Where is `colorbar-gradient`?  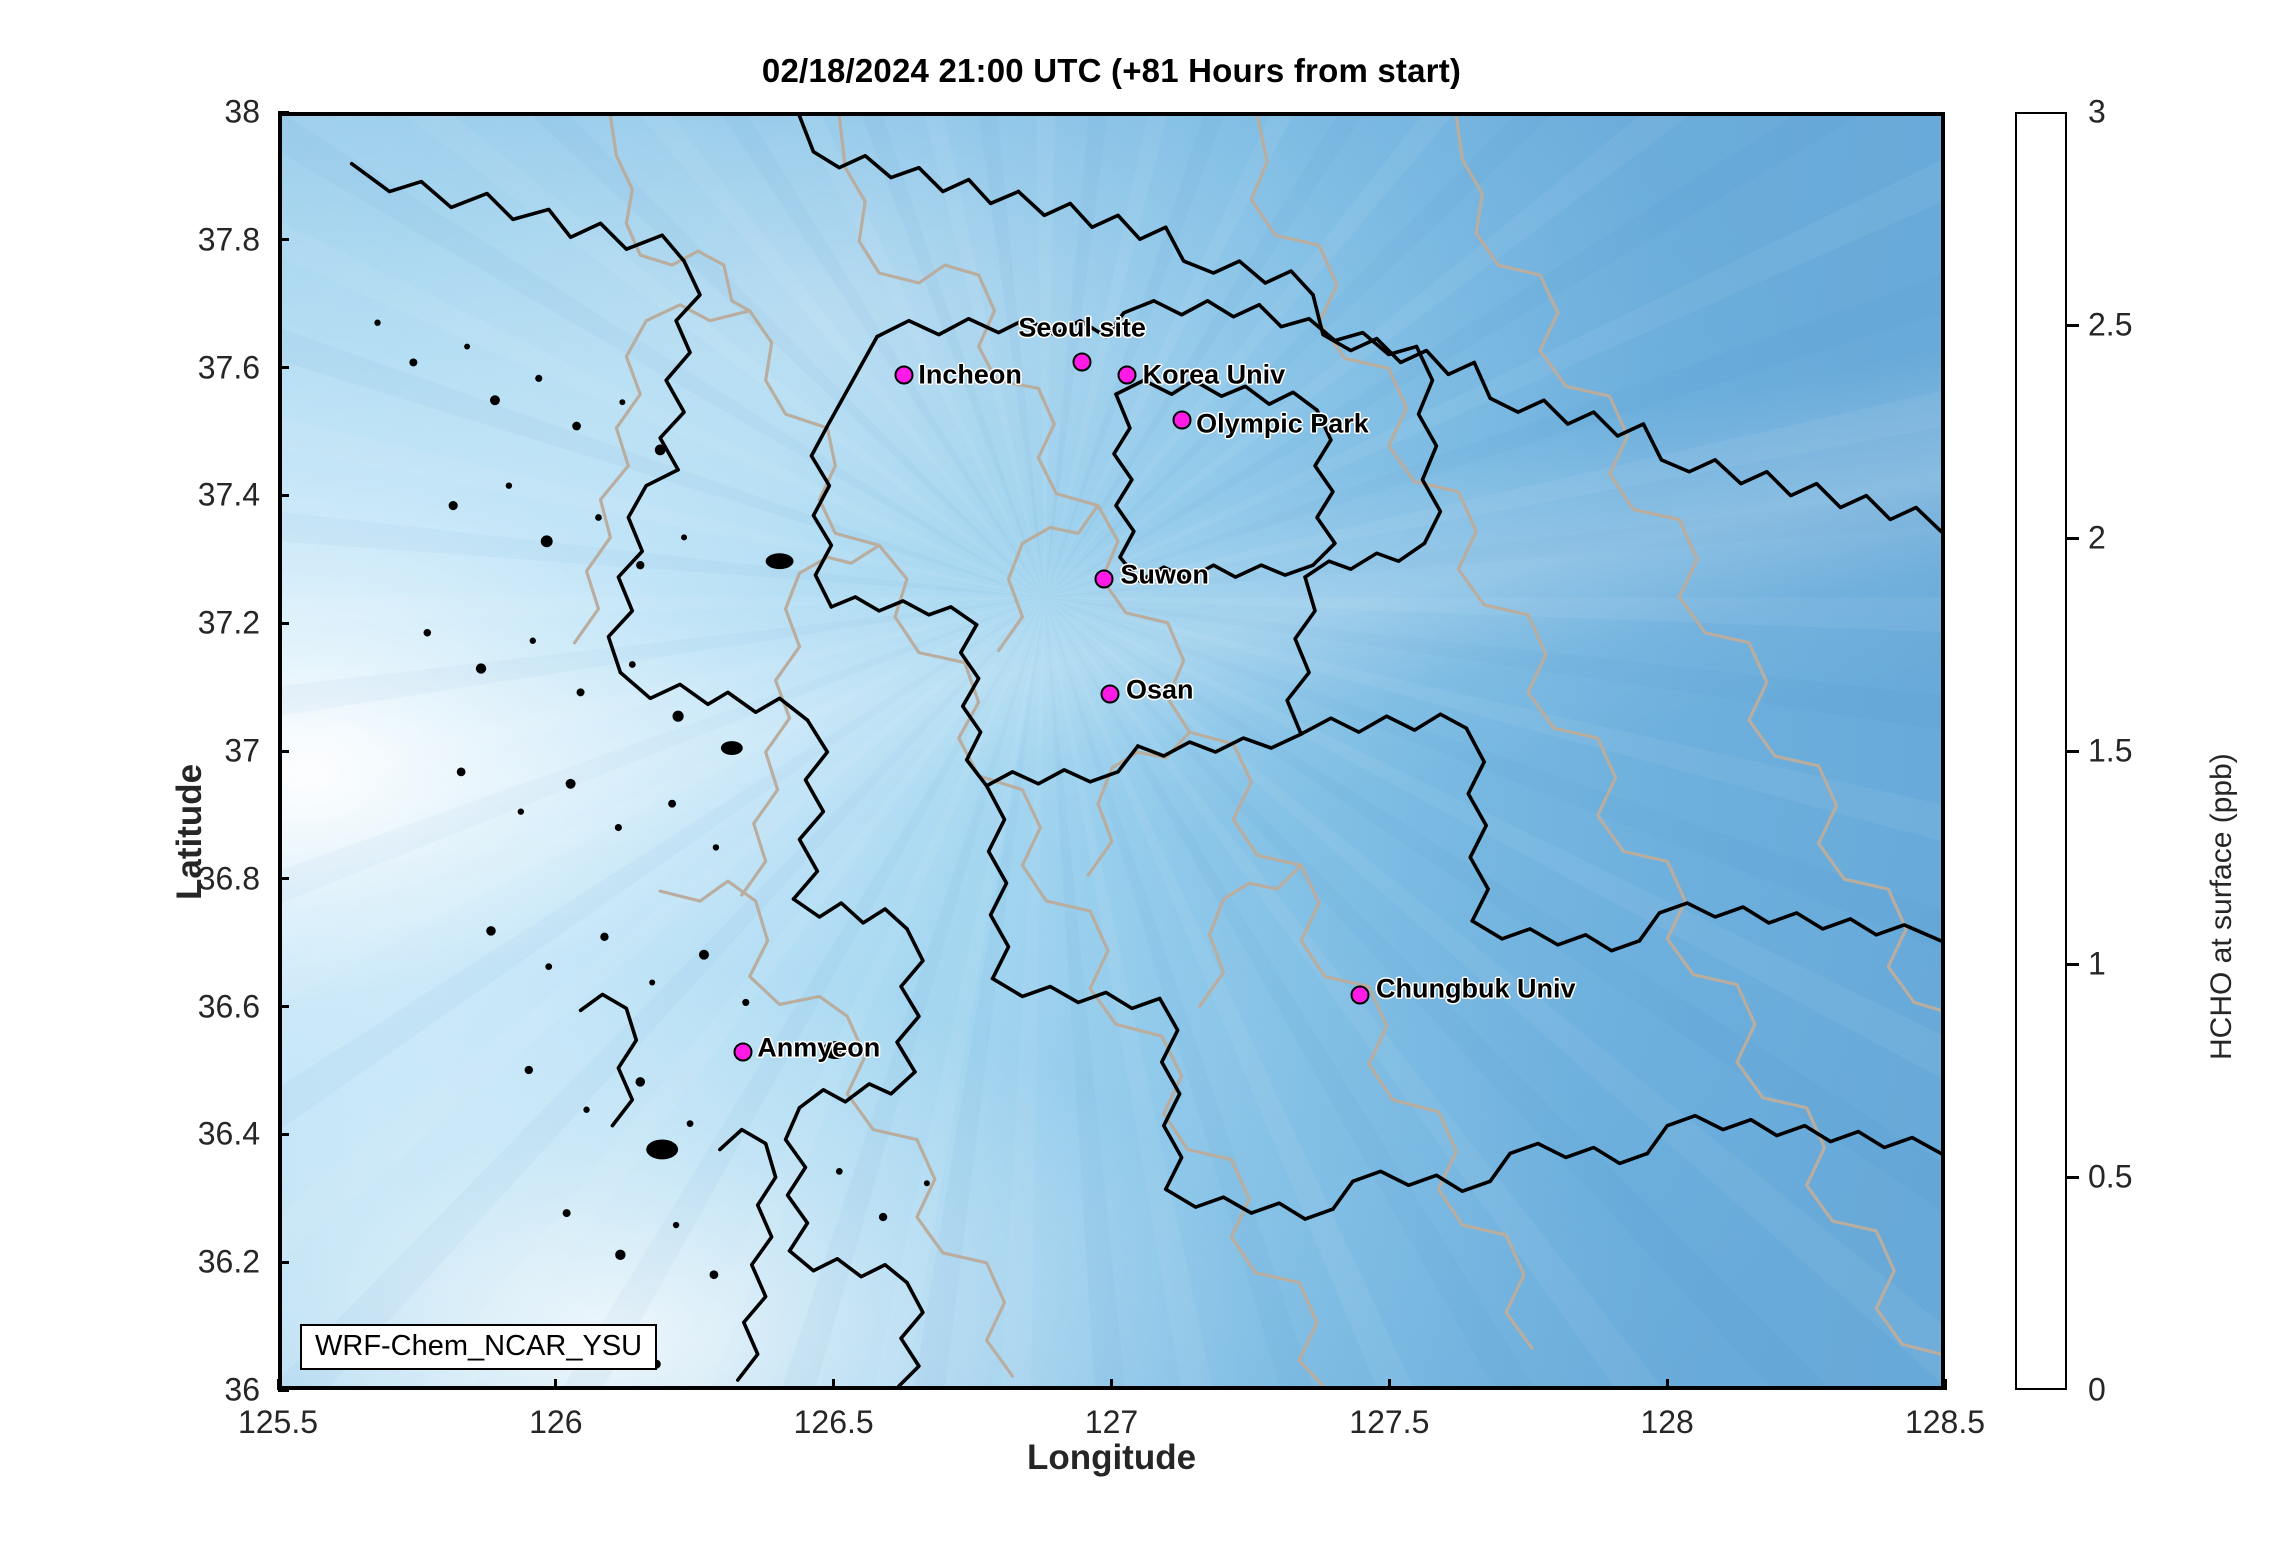 colorbar-gradient is located at coordinates (2041, 751).